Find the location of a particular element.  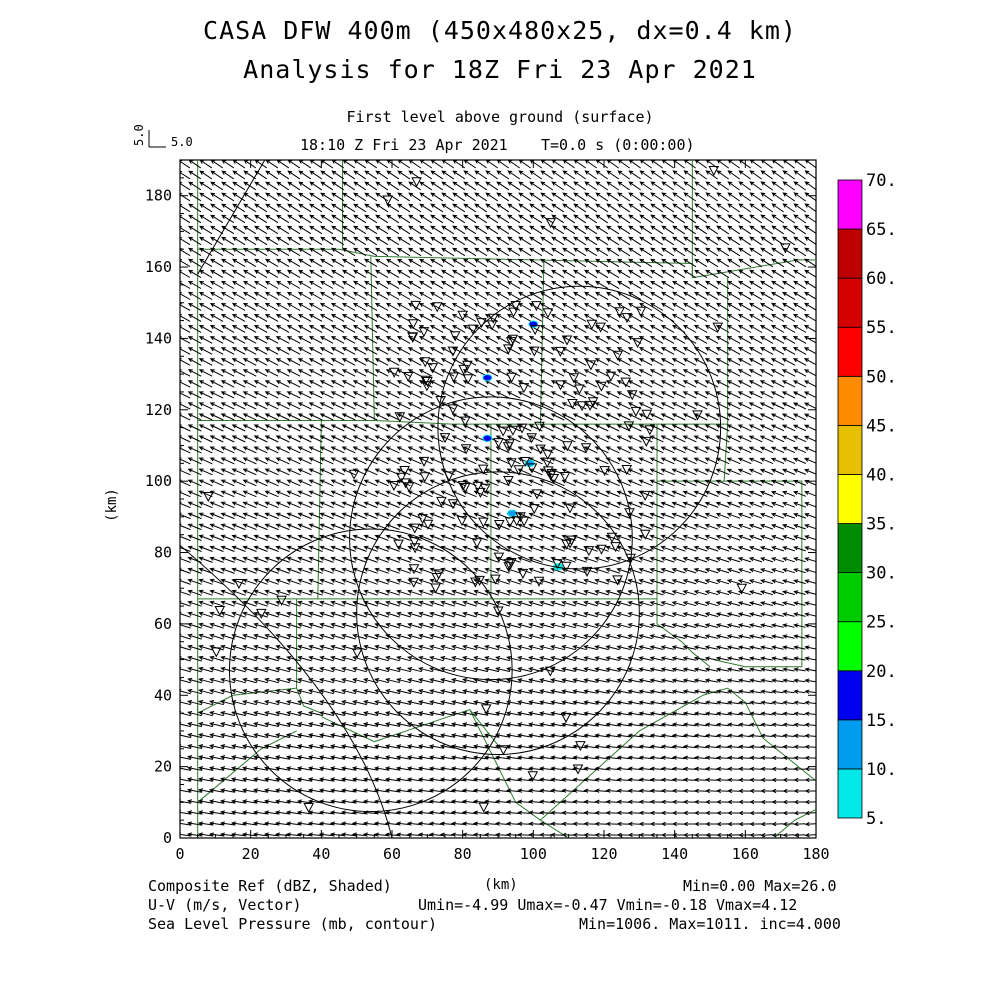

colorbar-label: 25. is located at coordinates (881, 623).